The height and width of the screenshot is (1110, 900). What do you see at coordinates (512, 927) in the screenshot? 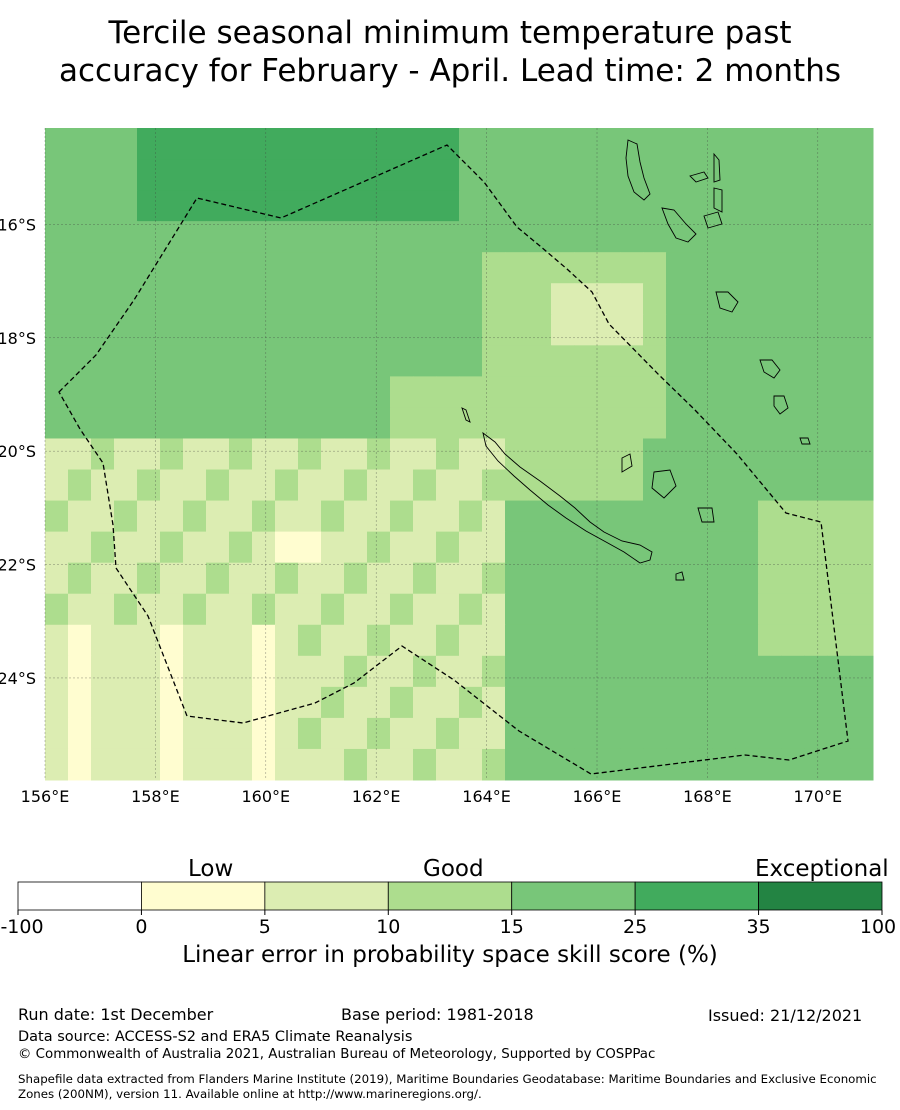
I see `colorbar-tick-label: 15` at bounding box center [512, 927].